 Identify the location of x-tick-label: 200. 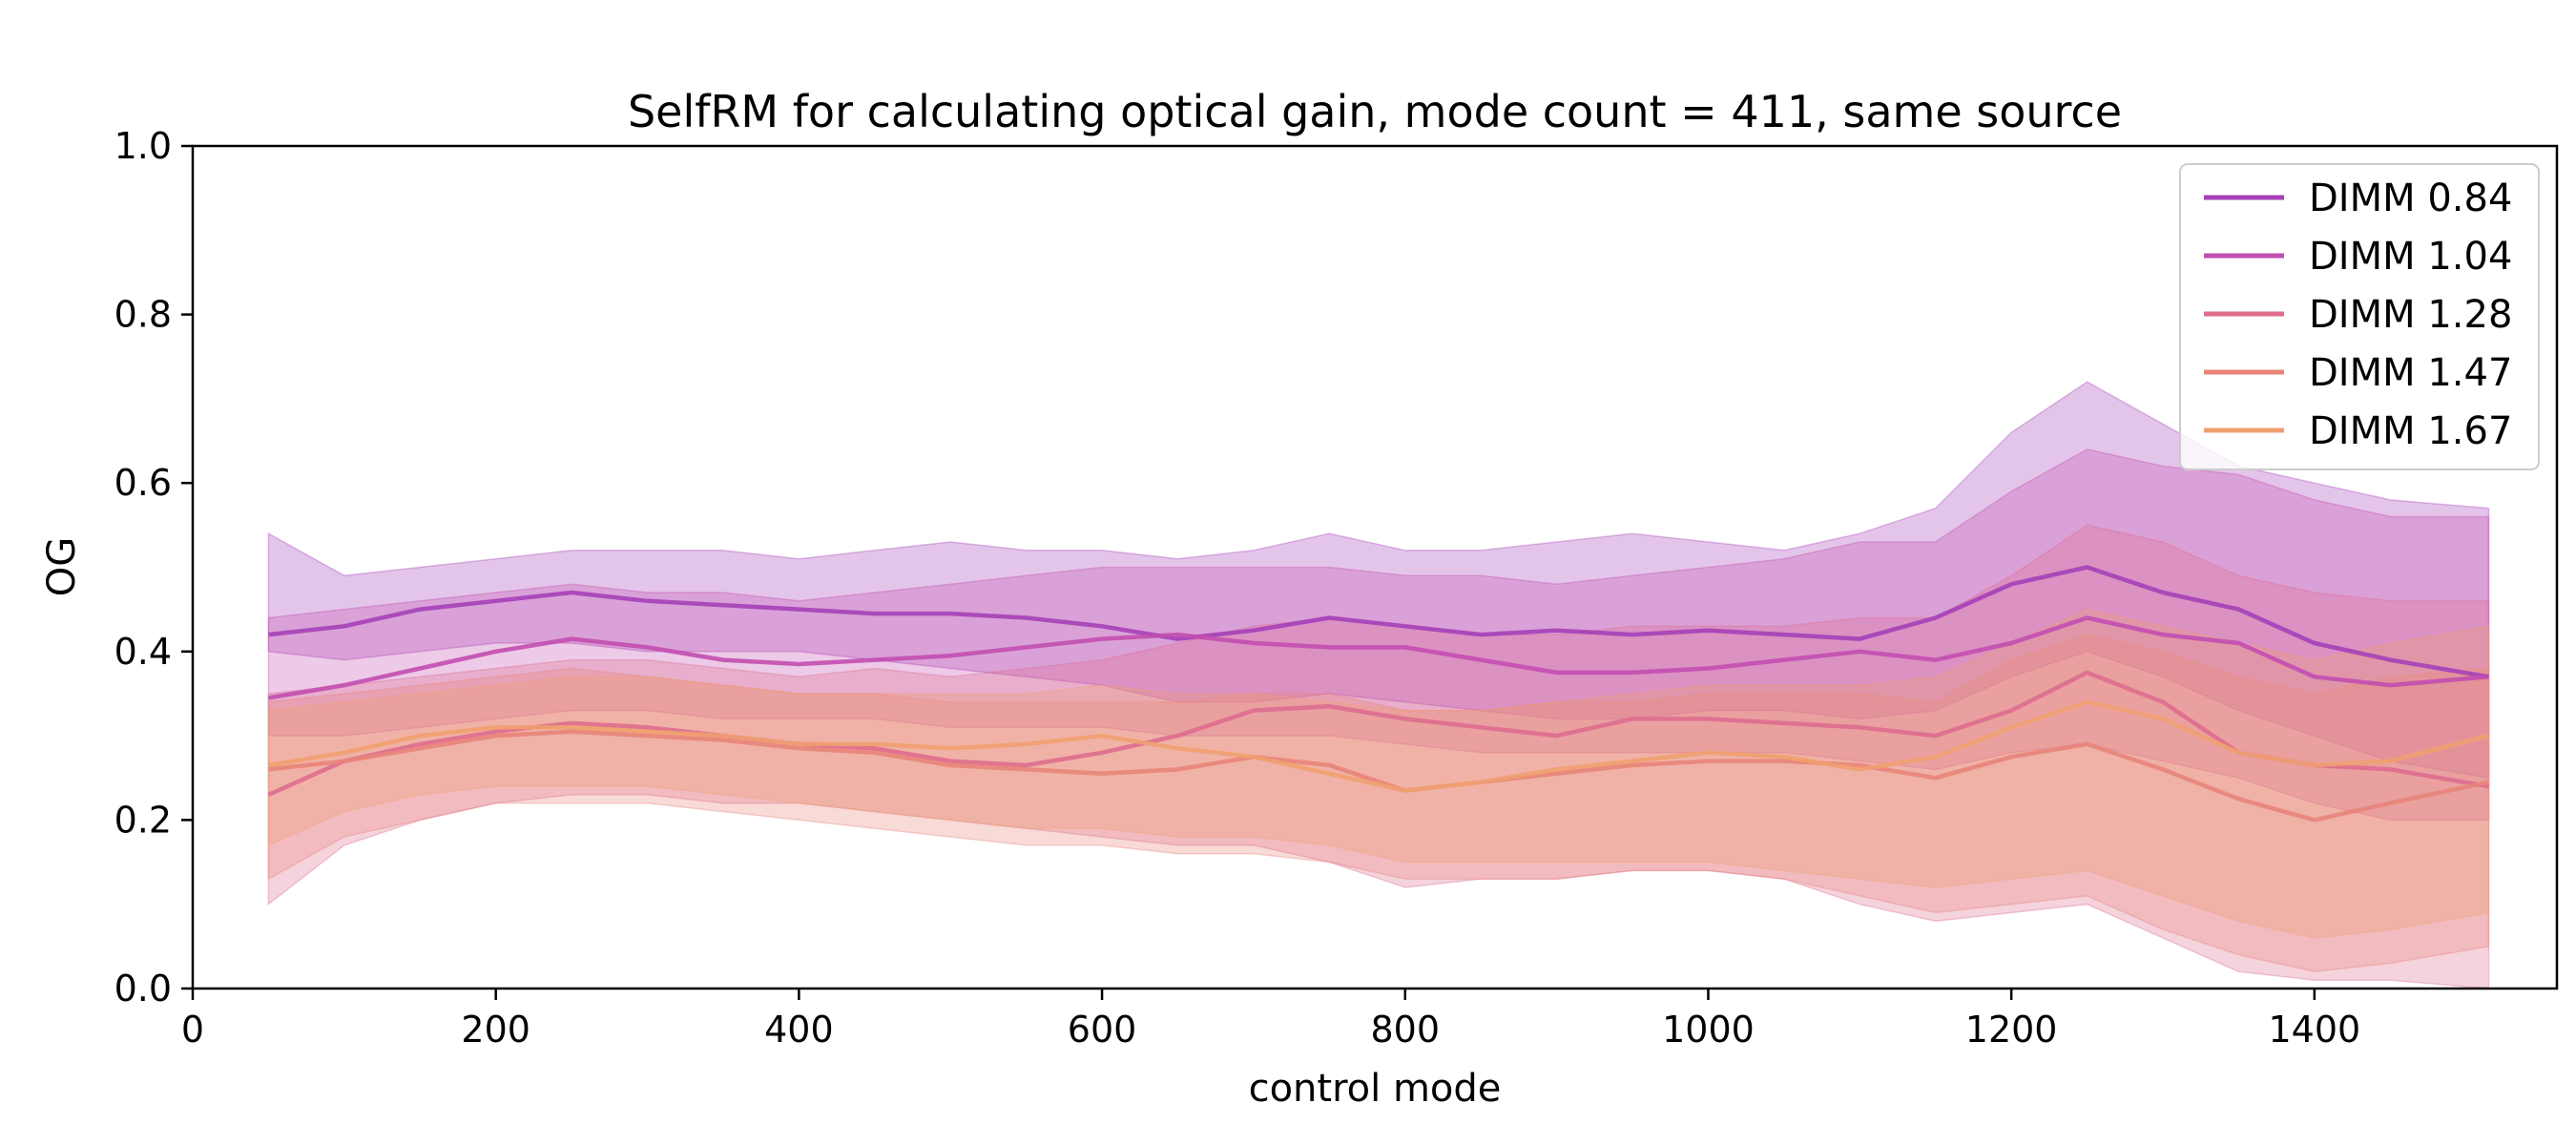
(495, 1030).